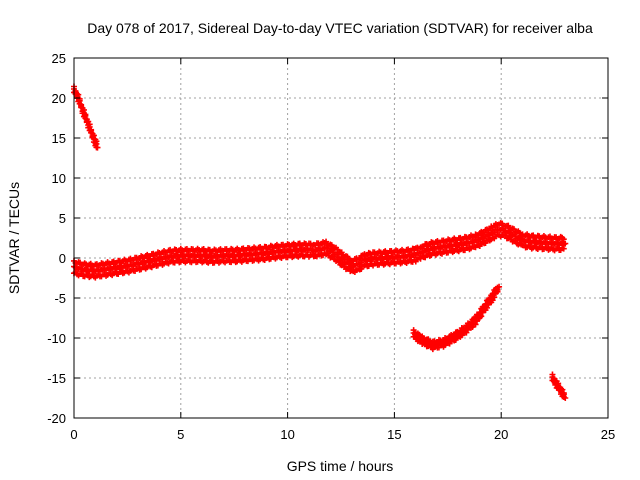 This screenshot has height=480, width=640. What do you see at coordinates (62, 258) in the screenshot?
I see `y-tick-label: 0` at bounding box center [62, 258].